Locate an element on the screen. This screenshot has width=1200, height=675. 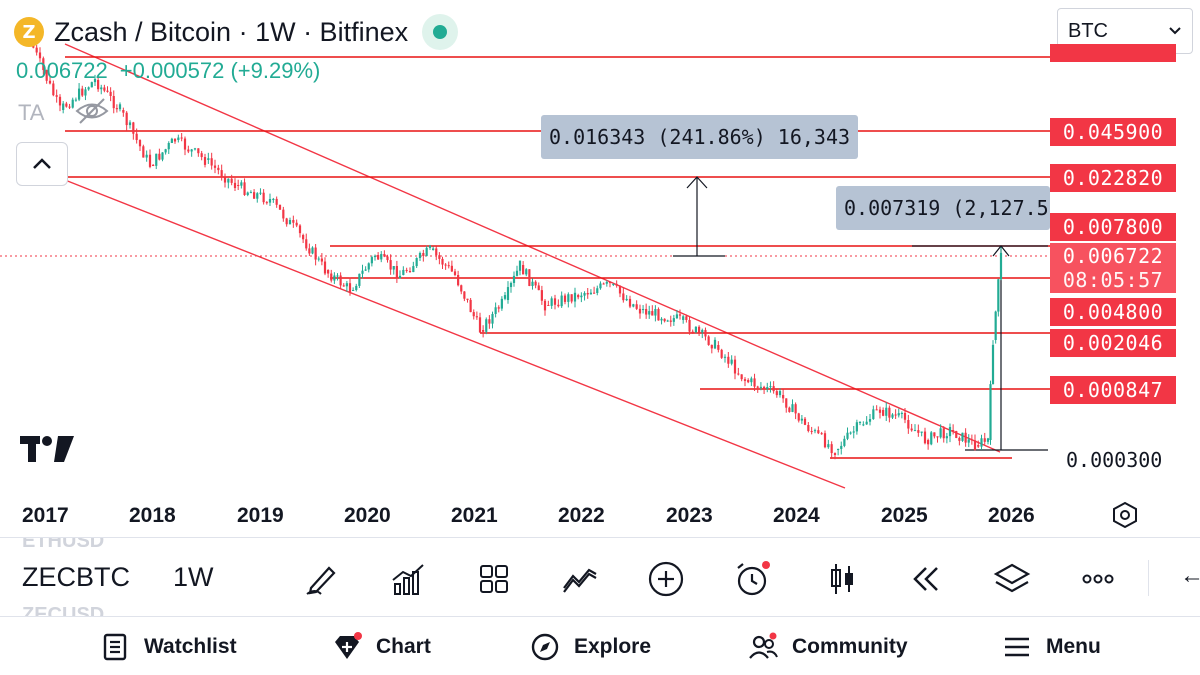
nav-explore: Explore is located at coordinates (590, 647).